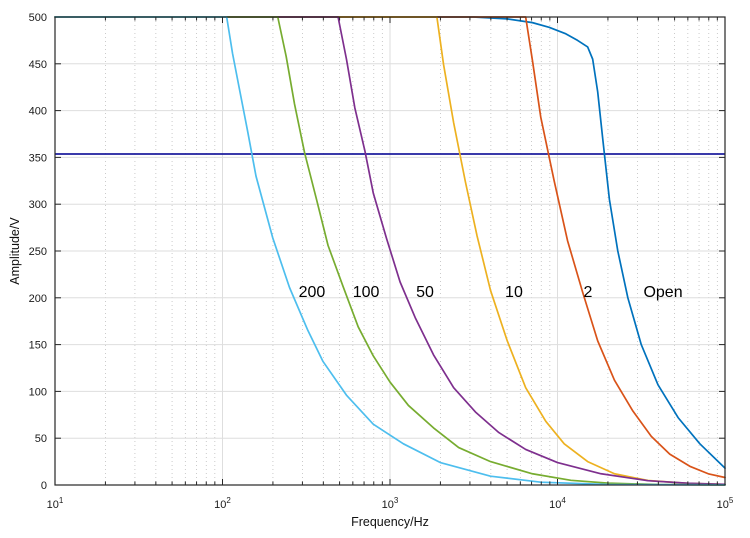 The width and height of the screenshot is (750, 538). I want to click on y-tick-label: 450, so click(38, 65).